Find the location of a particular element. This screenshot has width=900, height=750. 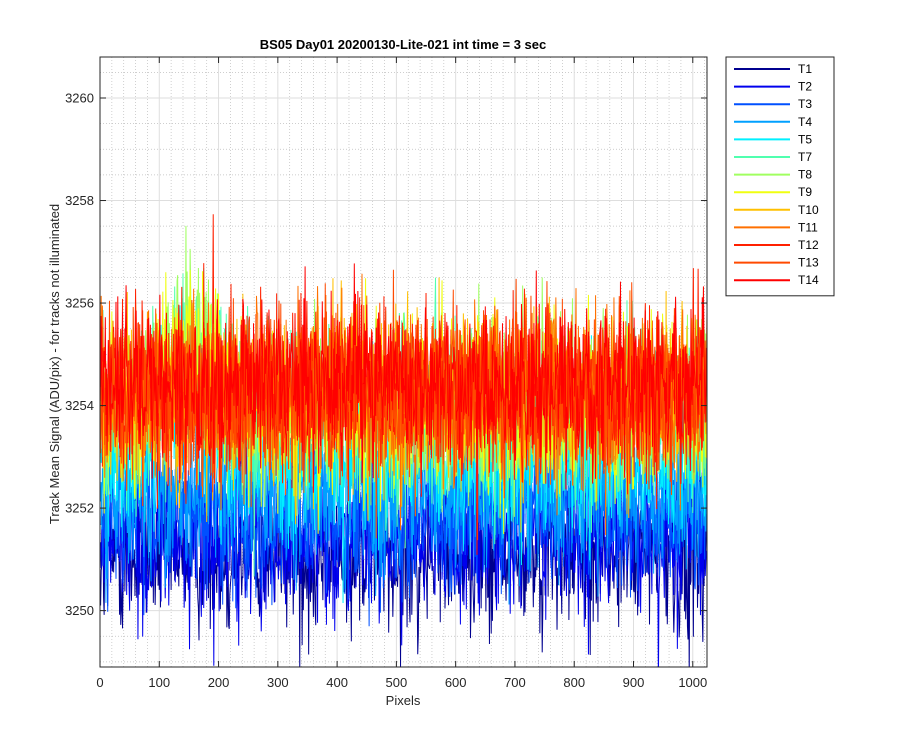

legend: T1 T2 T3 T4 T5 T7 T8 T9 T10 T11 T12 T13 T14 is located at coordinates (780, 176).